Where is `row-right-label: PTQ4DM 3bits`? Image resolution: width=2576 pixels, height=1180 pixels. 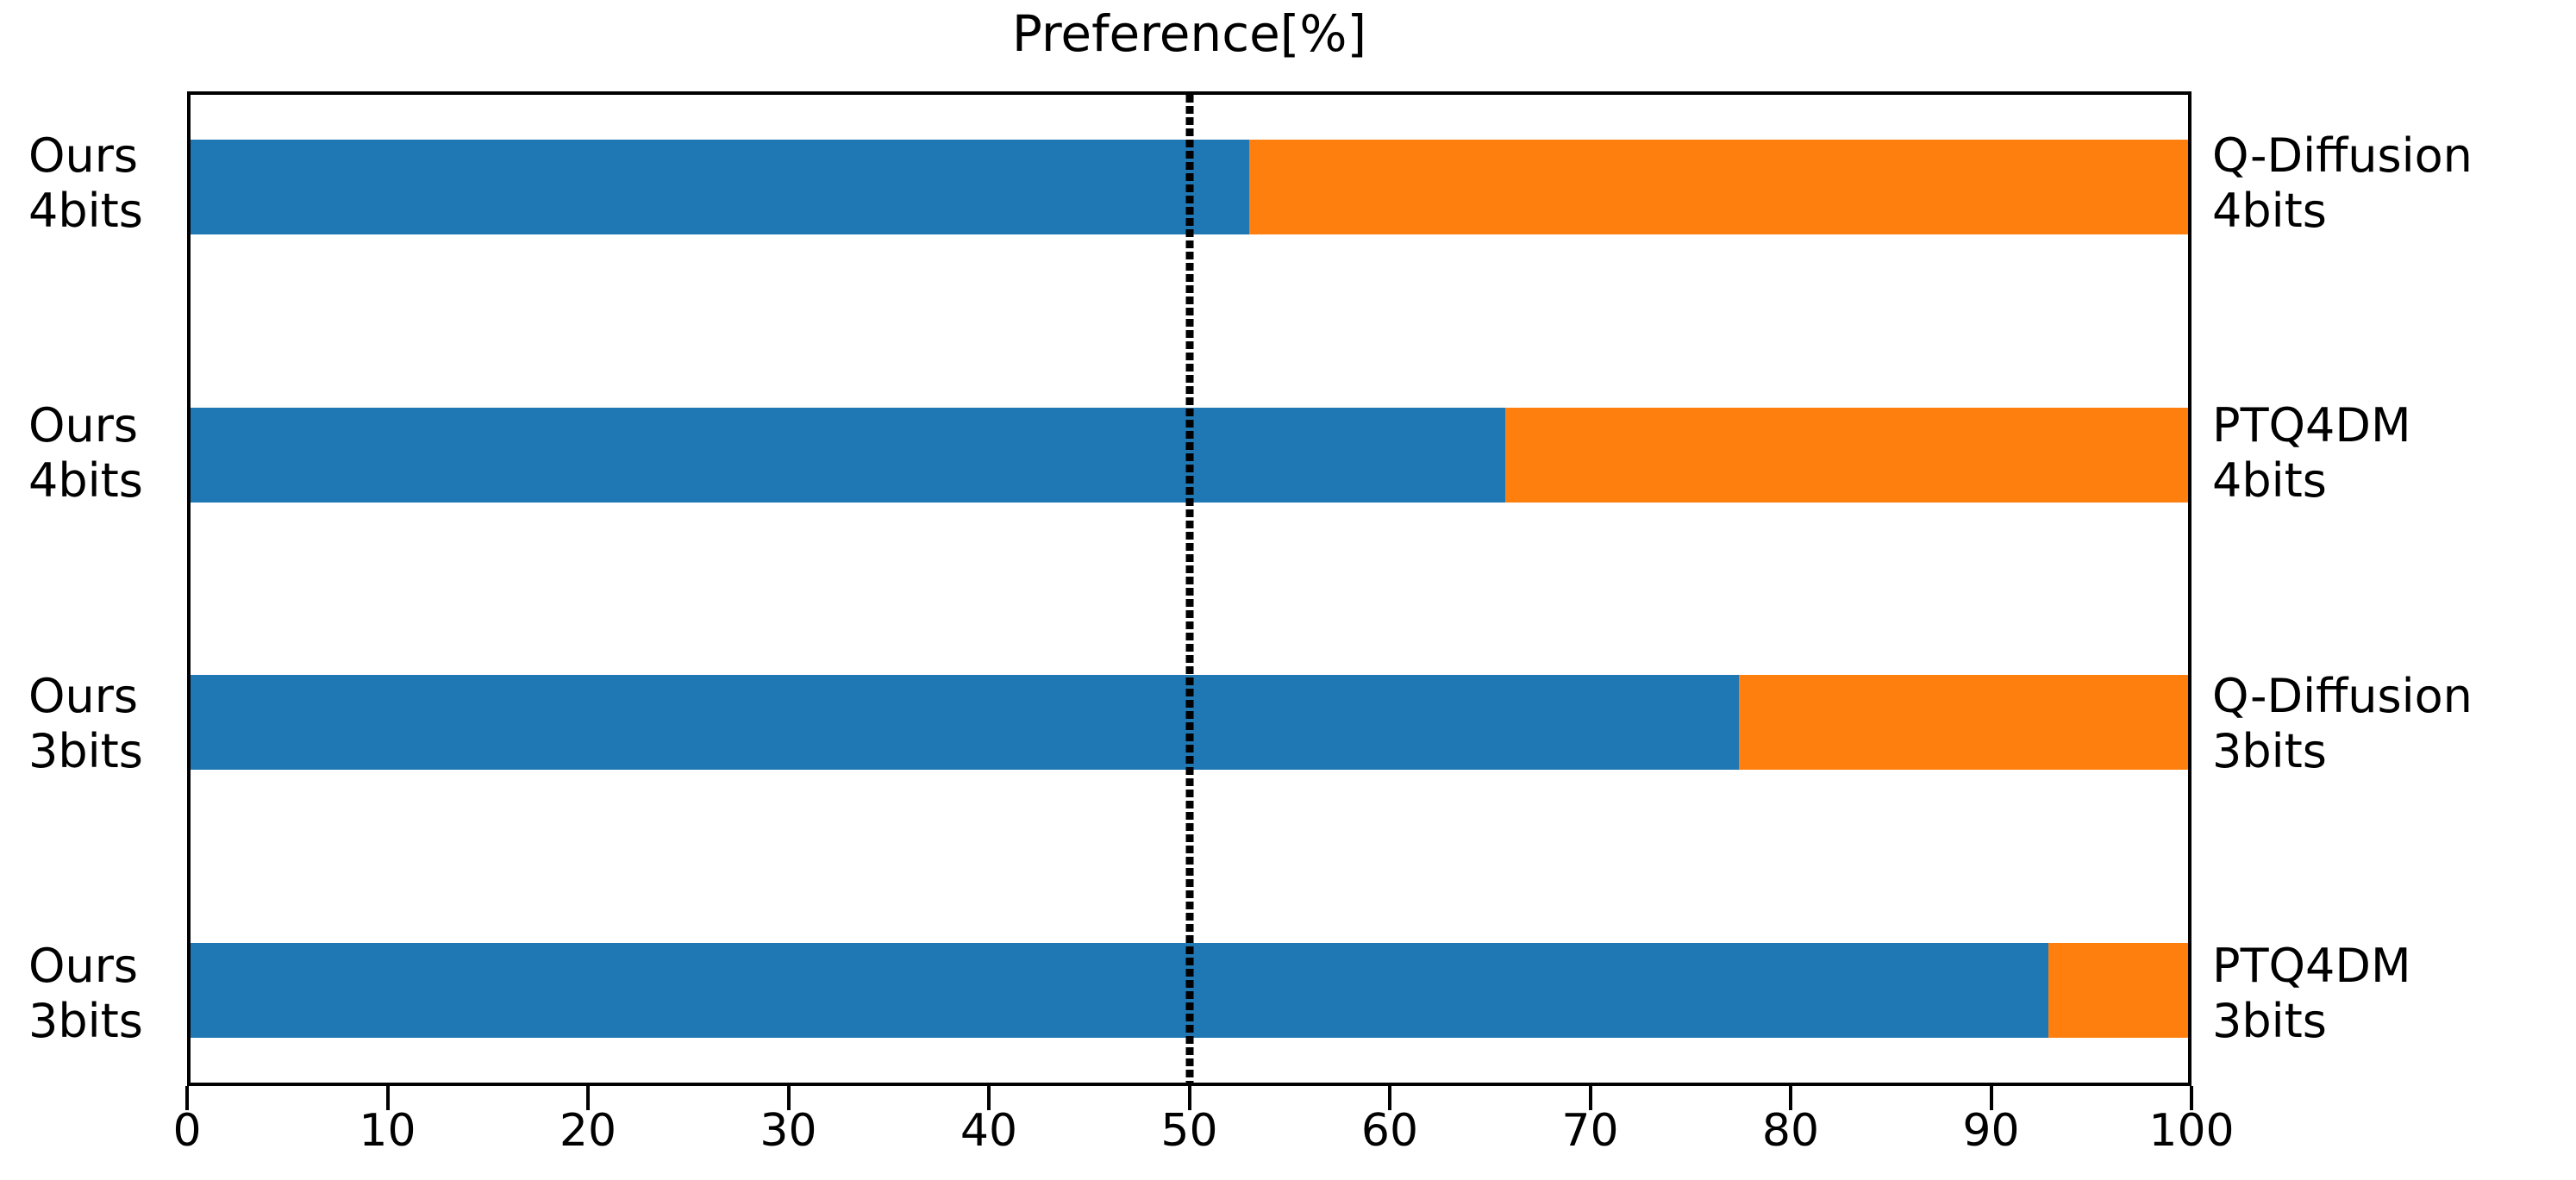
row-right-label: PTQ4DM 3bits is located at coordinates (2311, 993).